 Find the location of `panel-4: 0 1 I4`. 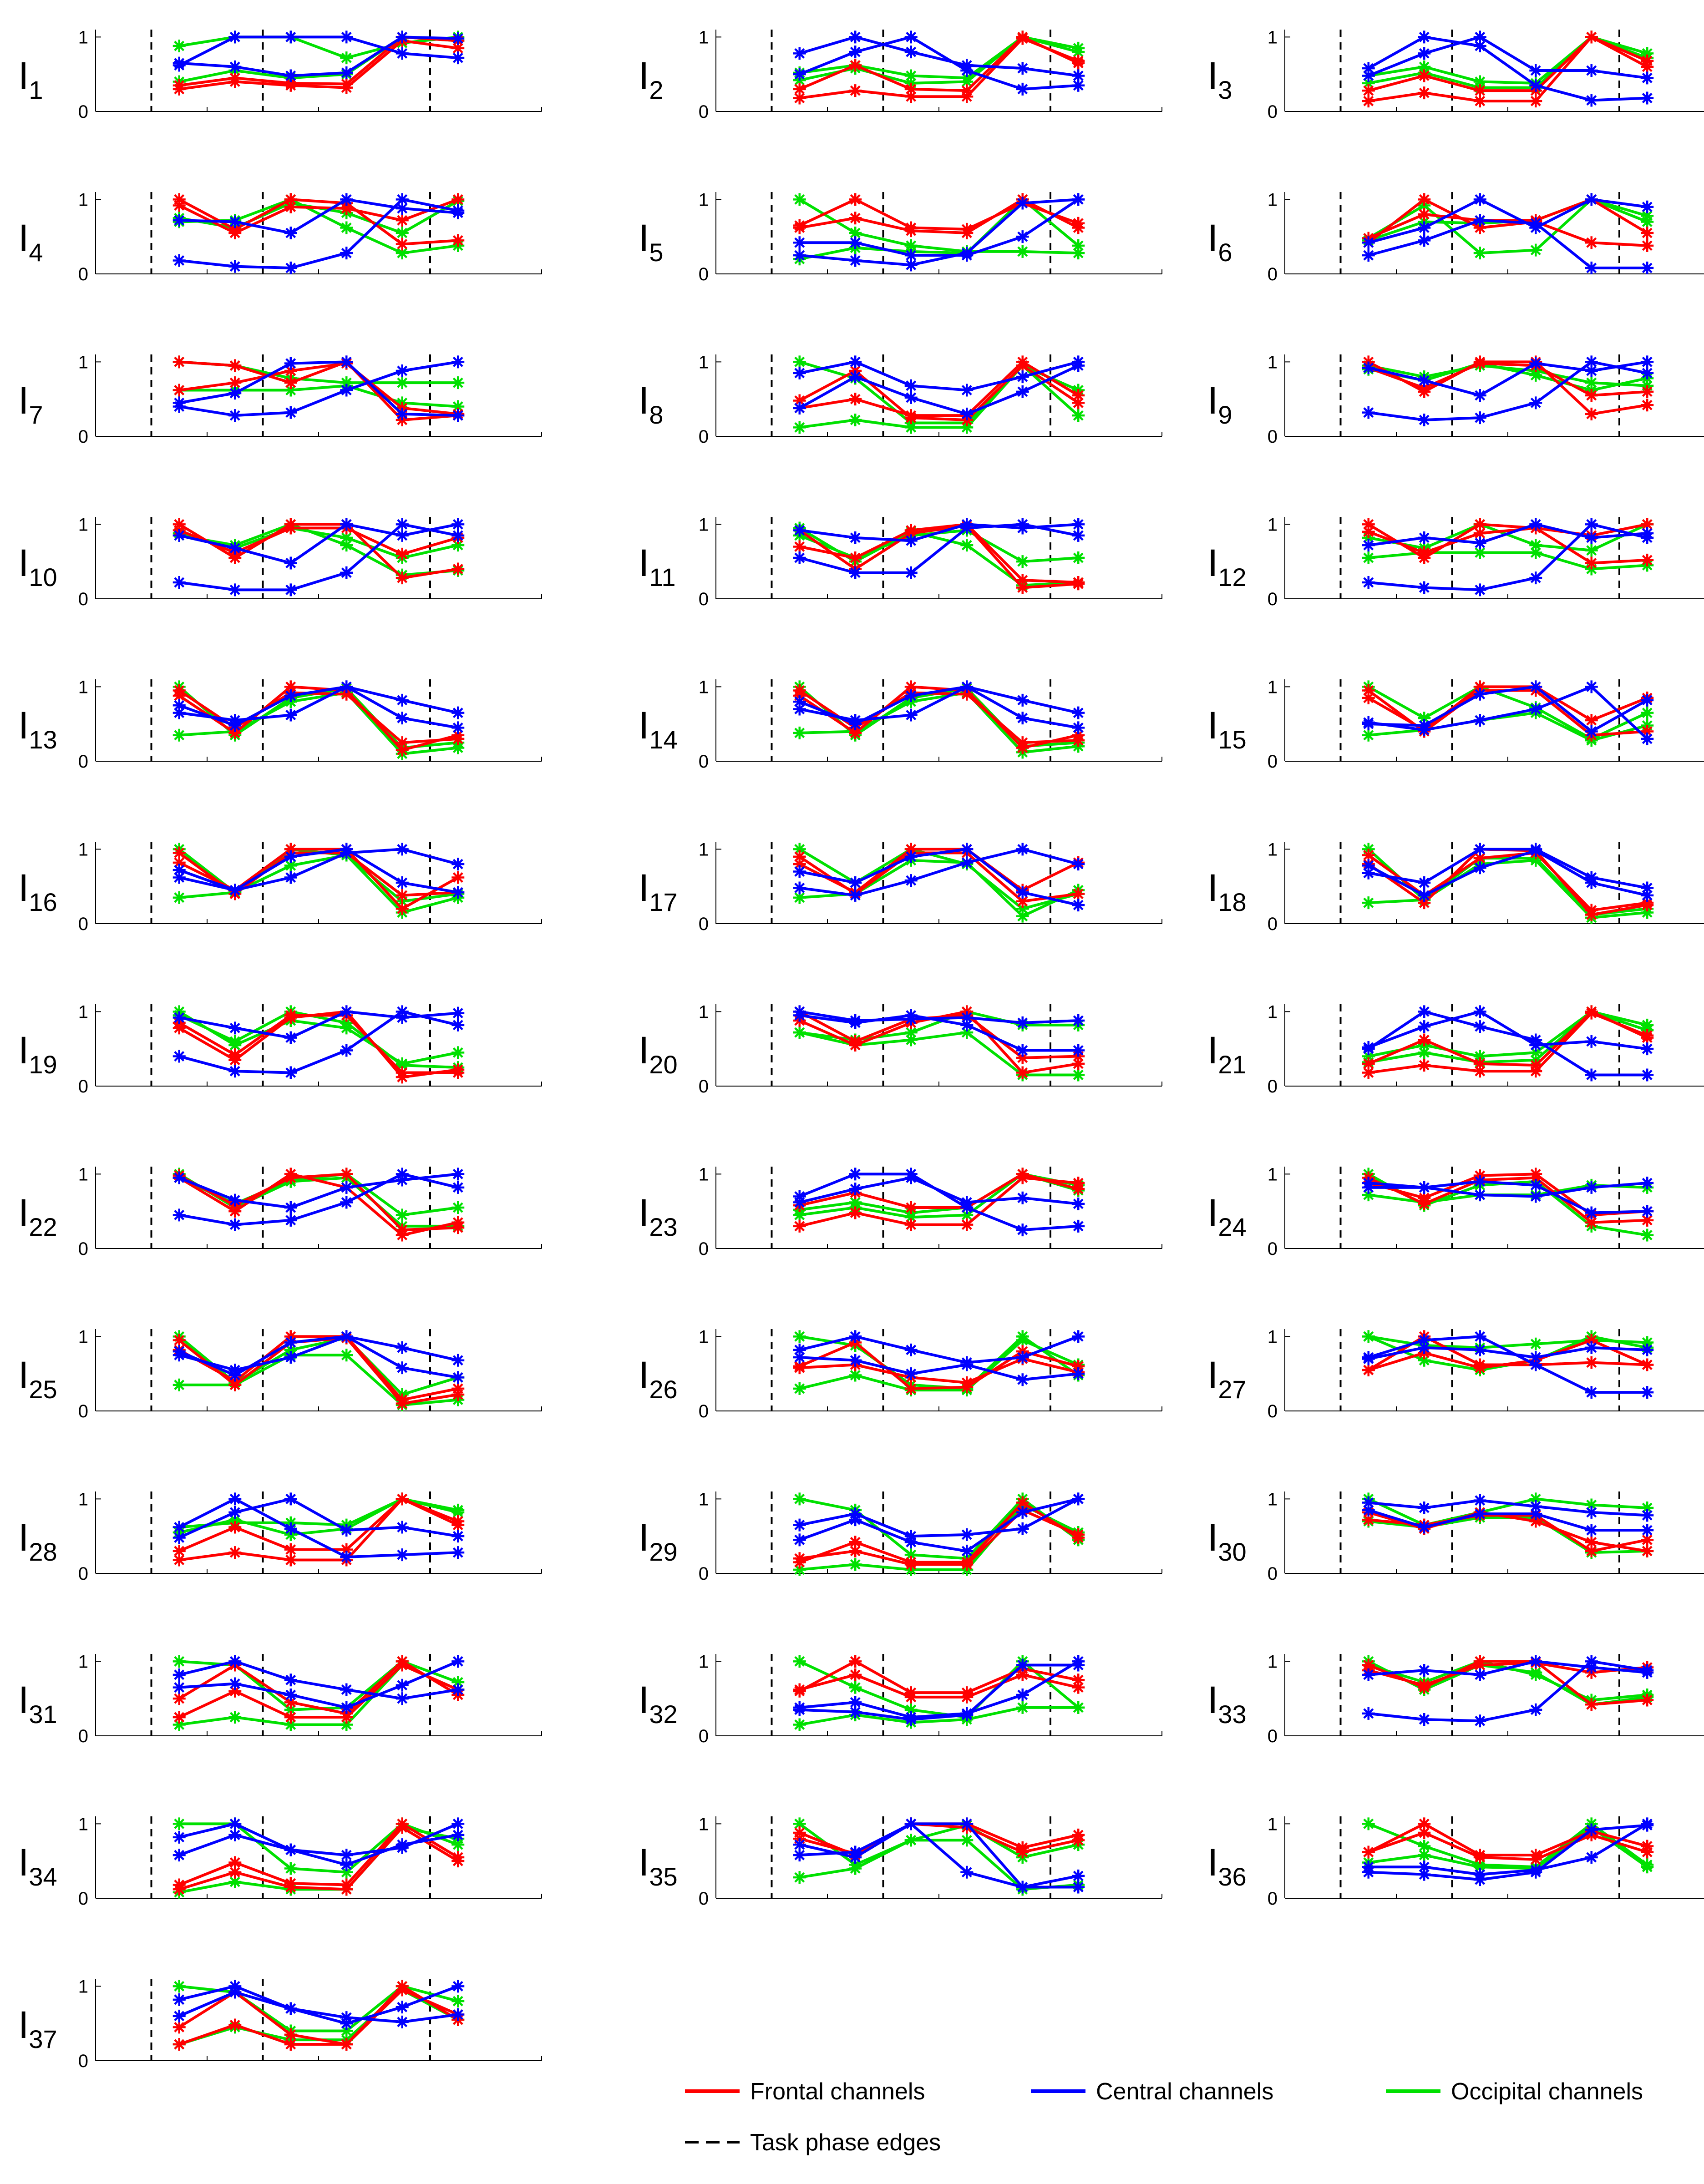

panel-4: 0 1 I4 is located at coordinates (280, 237).